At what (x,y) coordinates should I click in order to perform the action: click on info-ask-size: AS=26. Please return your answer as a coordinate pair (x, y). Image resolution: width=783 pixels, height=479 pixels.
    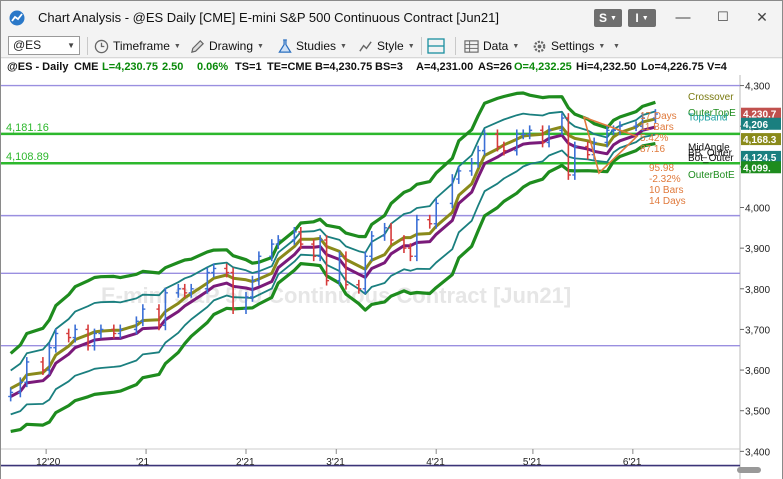
    Looking at the image, I should click on (495, 67).